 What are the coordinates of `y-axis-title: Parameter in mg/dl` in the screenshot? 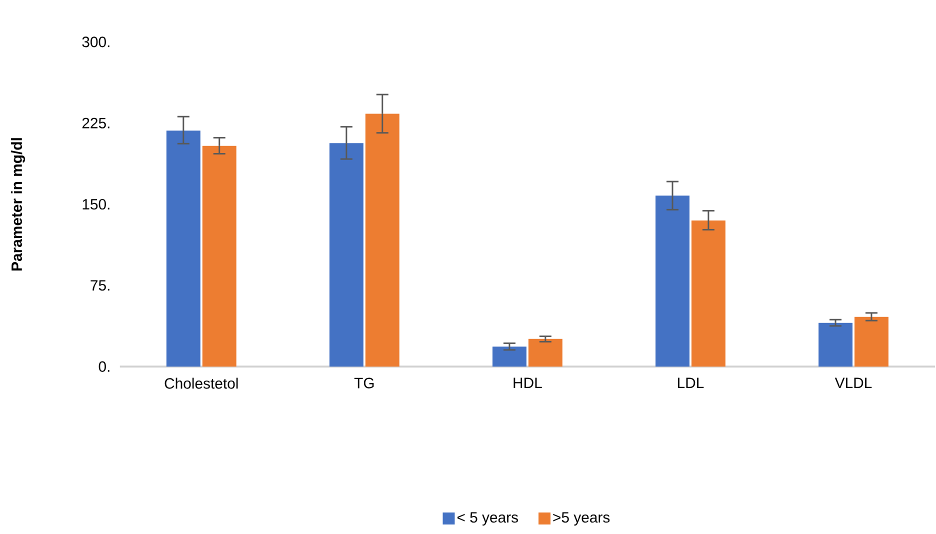 It's located at (18, 204).